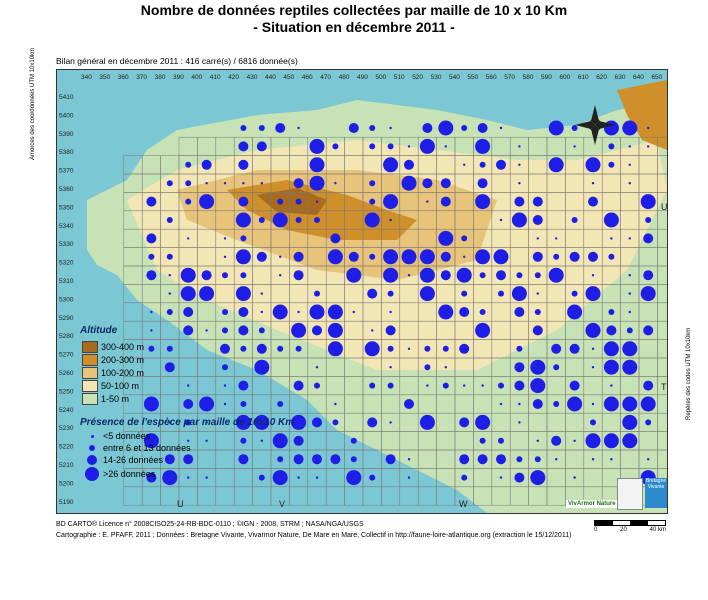  Describe the element at coordinates (601, 77) in the screenshot. I see `x-tick-label: 620` at that location.